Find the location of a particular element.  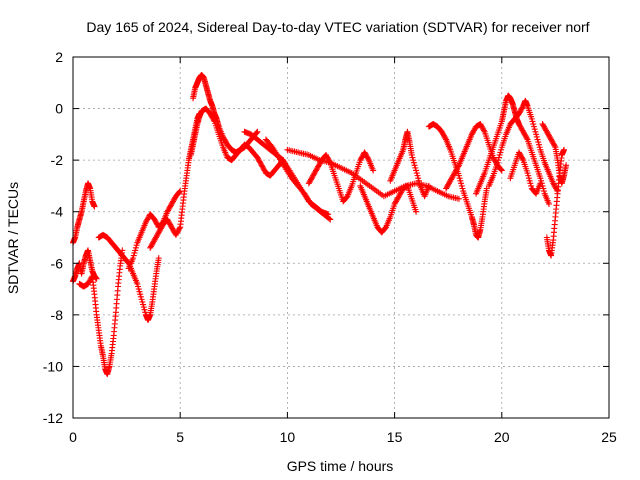

series-sv-j is located at coordinates (298, 179).